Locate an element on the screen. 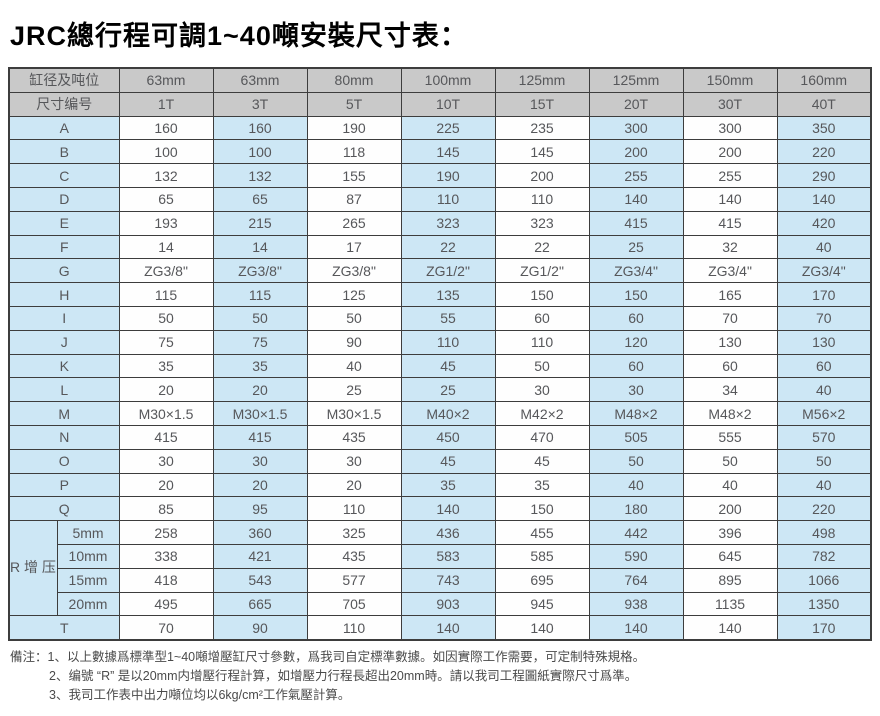 The image size is (880, 716). table-cell-J-5T: 90 is located at coordinates (354, 342).